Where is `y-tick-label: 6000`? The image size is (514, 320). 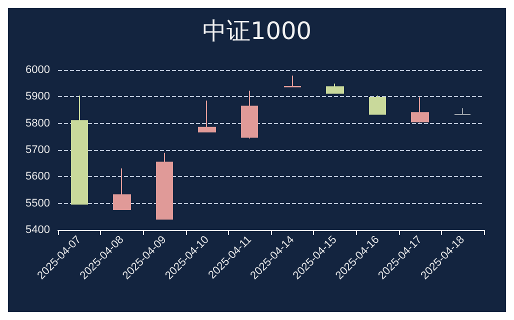
y-tick-label: 6000 is located at coordinates (38, 70).